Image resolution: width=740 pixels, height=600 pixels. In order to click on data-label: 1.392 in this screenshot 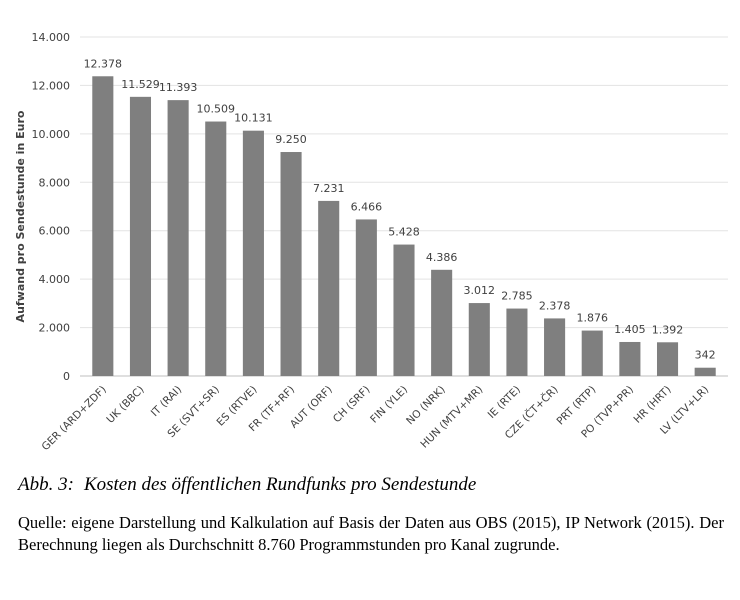, I will do `click(668, 329)`.